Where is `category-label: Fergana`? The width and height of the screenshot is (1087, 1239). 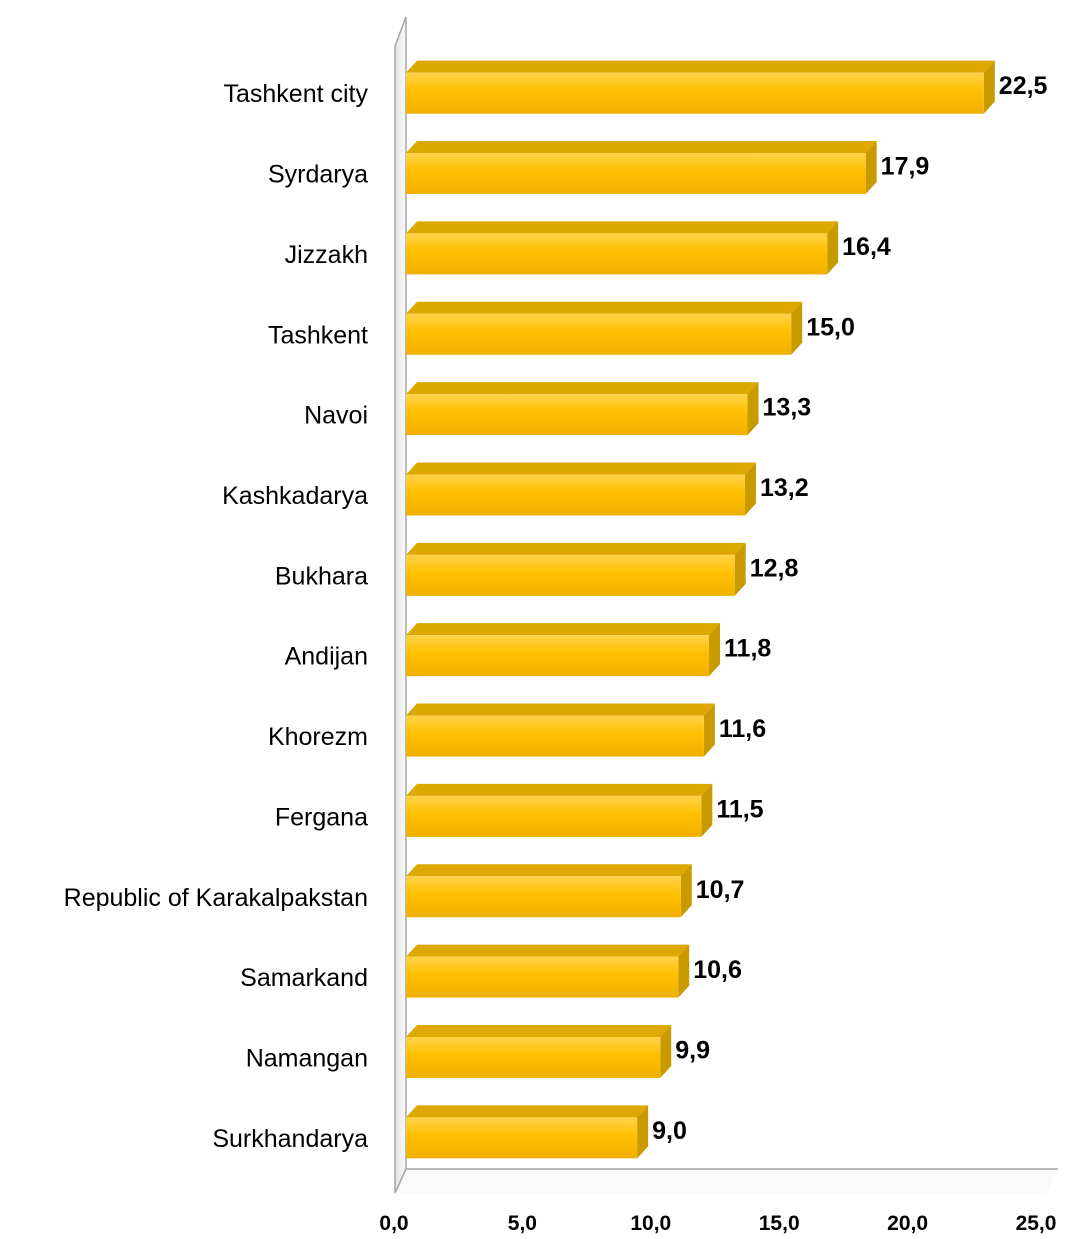
category-label: Fergana is located at coordinates (321, 817).